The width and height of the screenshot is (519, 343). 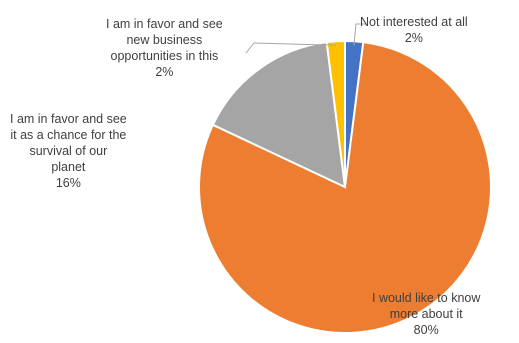 I want to click on data-label-know-more: I would like to know more about it 80%, so click(x=426, y=314).